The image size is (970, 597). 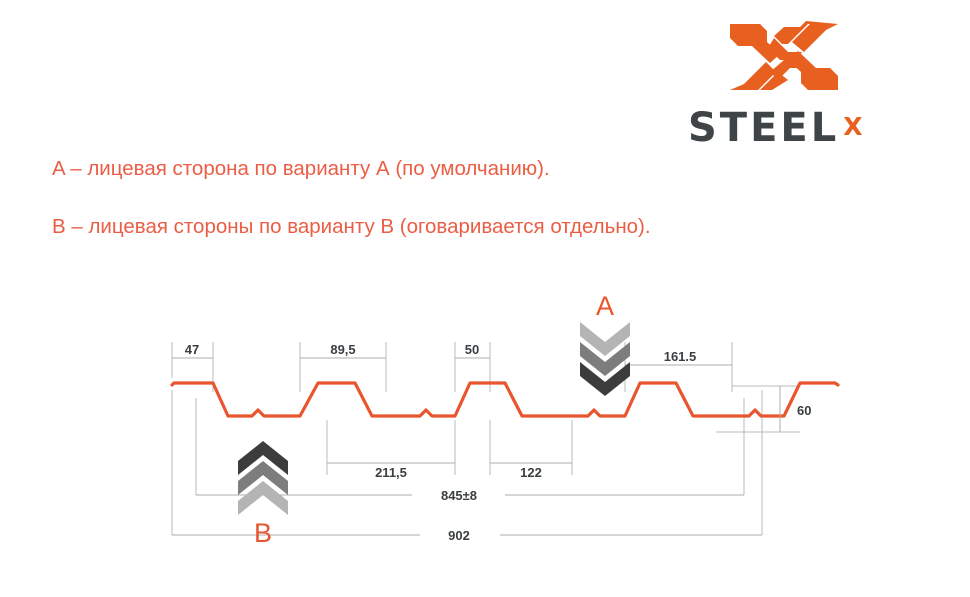 I want to click on steelx-x-logo-mark, so click(x=785, y=57).